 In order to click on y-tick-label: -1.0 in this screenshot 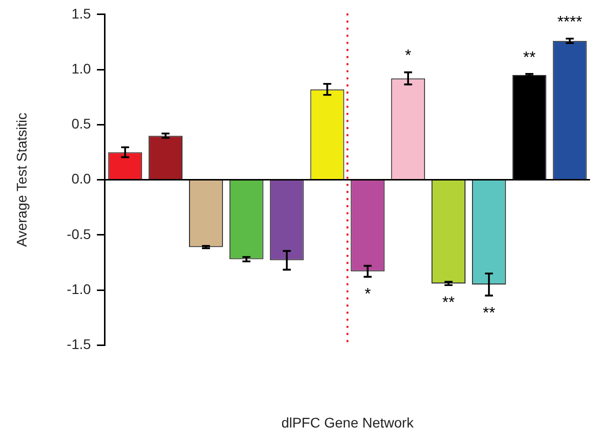, I will do `click(79, 288)`.